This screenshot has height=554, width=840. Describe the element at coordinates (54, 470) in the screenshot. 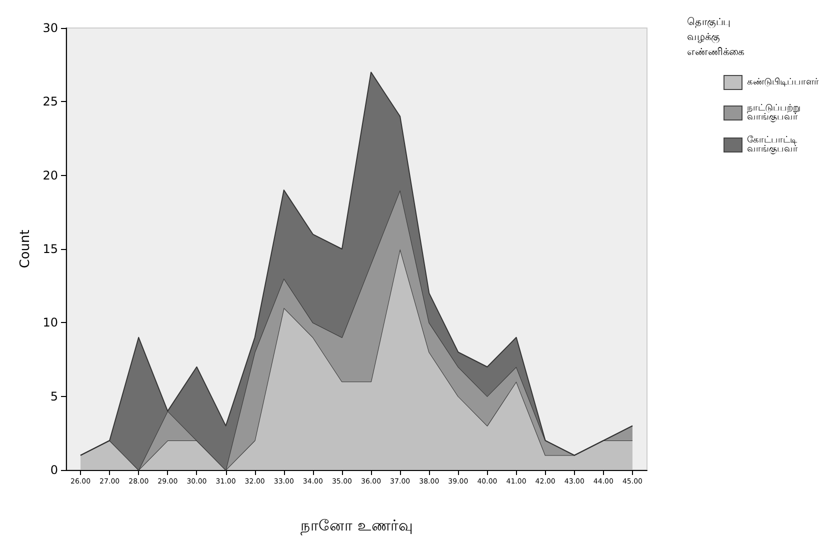

I see `y-tick-label: 0` at that location.